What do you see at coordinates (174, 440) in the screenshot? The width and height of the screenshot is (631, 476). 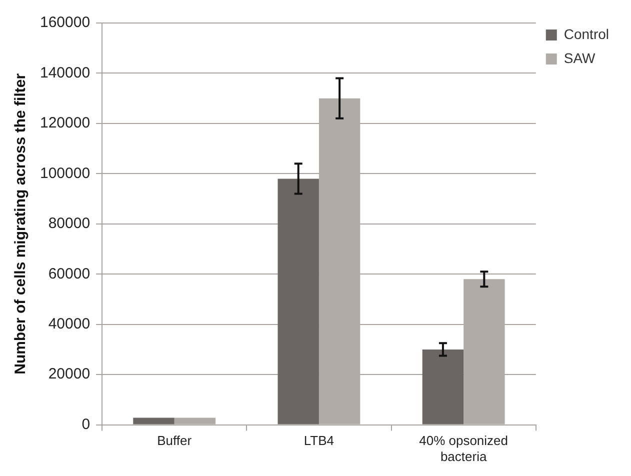 I see `x-tick-label: Buffer` at bounding box center [174, 440].